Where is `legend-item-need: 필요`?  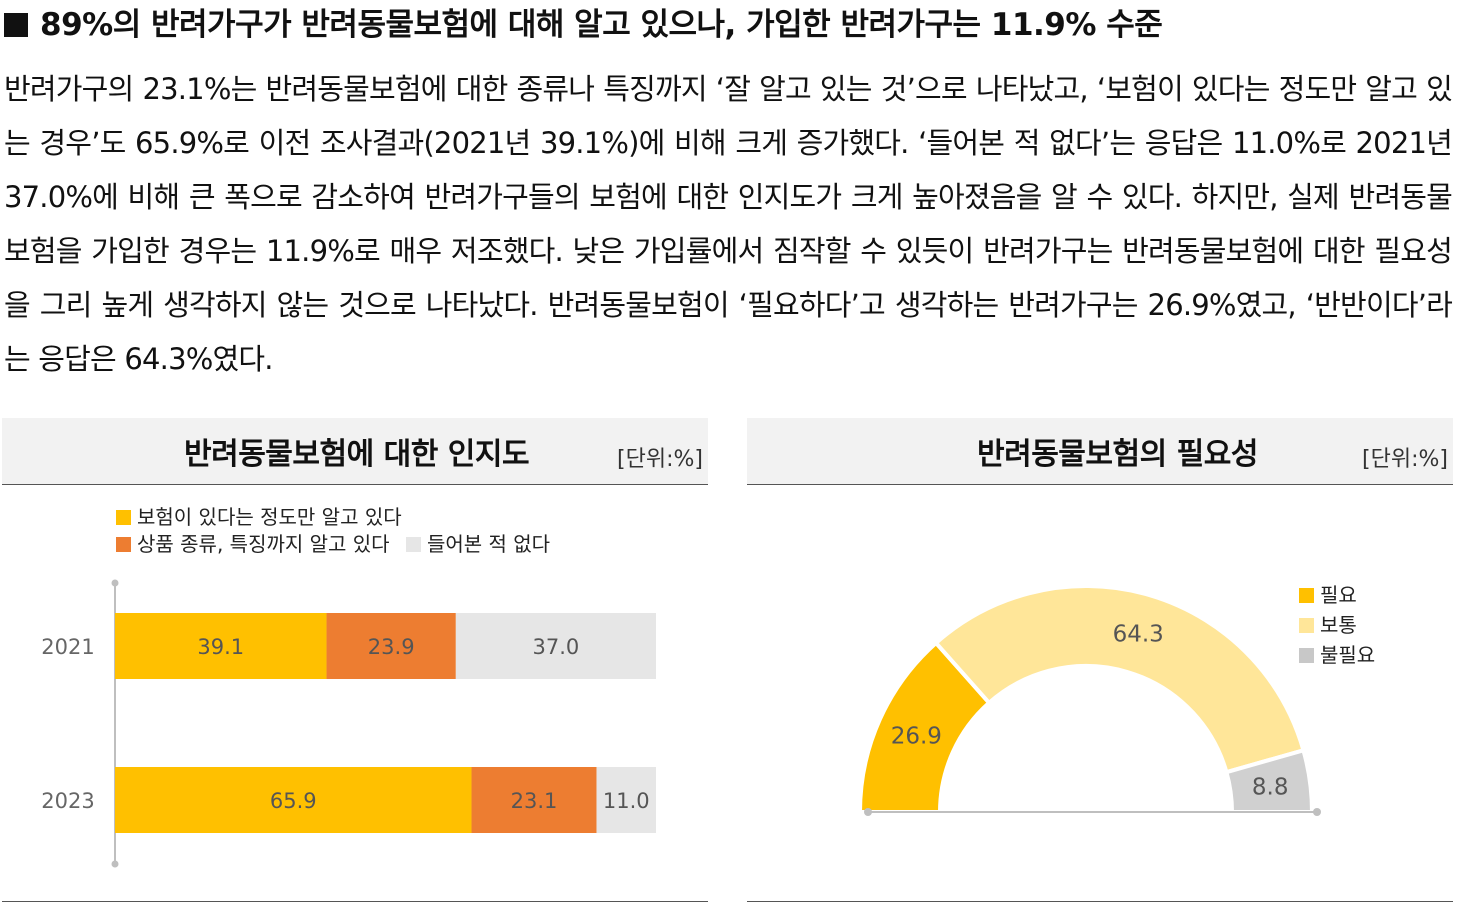 legend-item-need: 필요 is located at coordinates (1328, 595).